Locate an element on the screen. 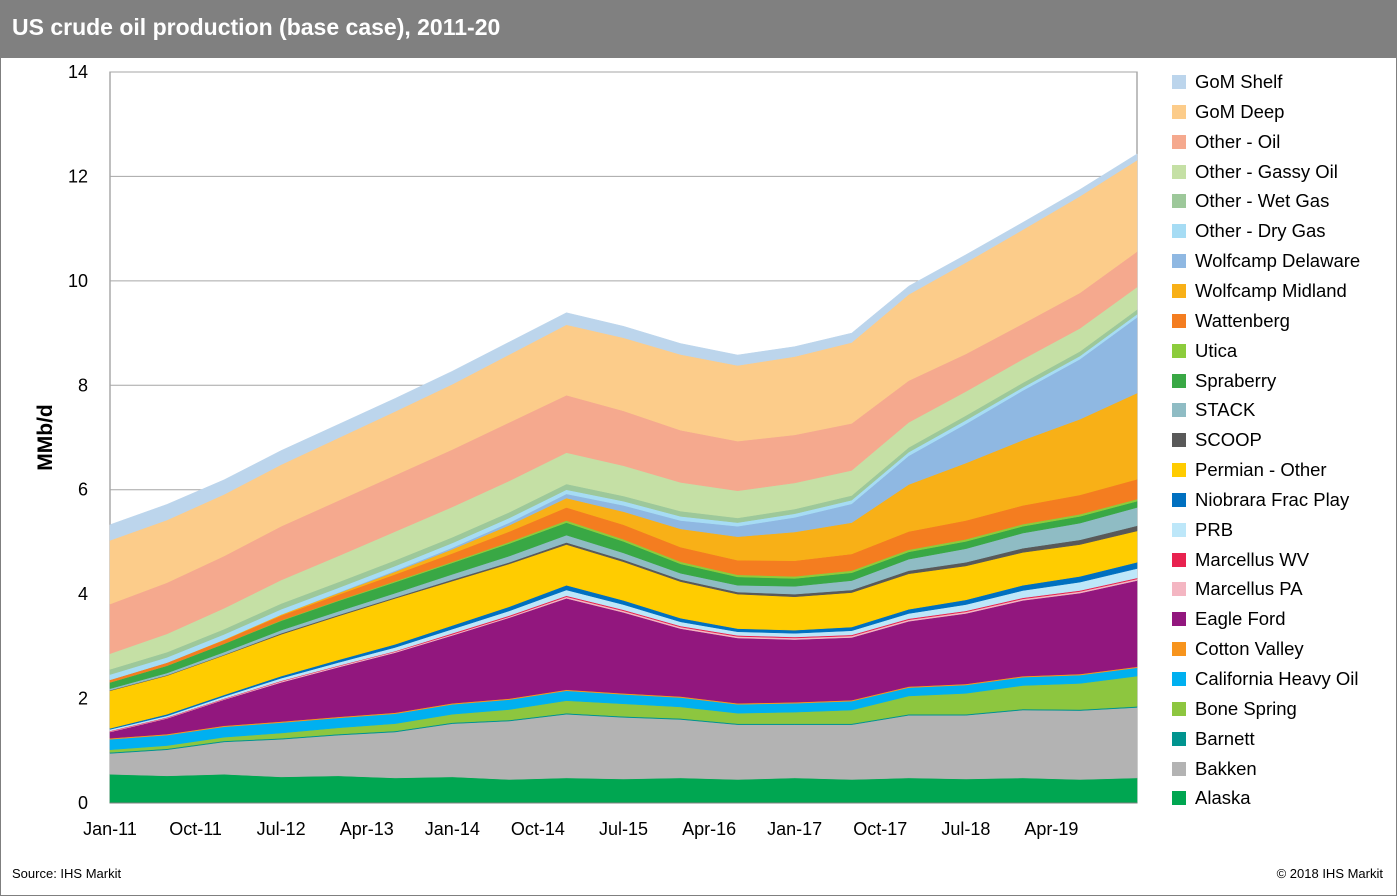 The width and height of the screenshot is (1397, 896). y-tick-label: 0 is located at coordinates (83, 803).